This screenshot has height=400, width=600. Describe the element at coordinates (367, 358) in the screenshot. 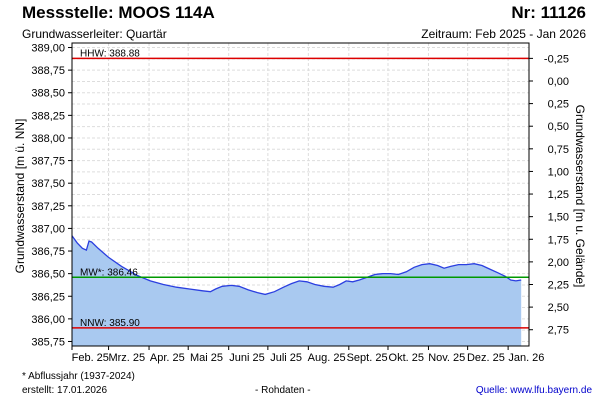

I see `x-tick-label: Sept. 25` at that location.